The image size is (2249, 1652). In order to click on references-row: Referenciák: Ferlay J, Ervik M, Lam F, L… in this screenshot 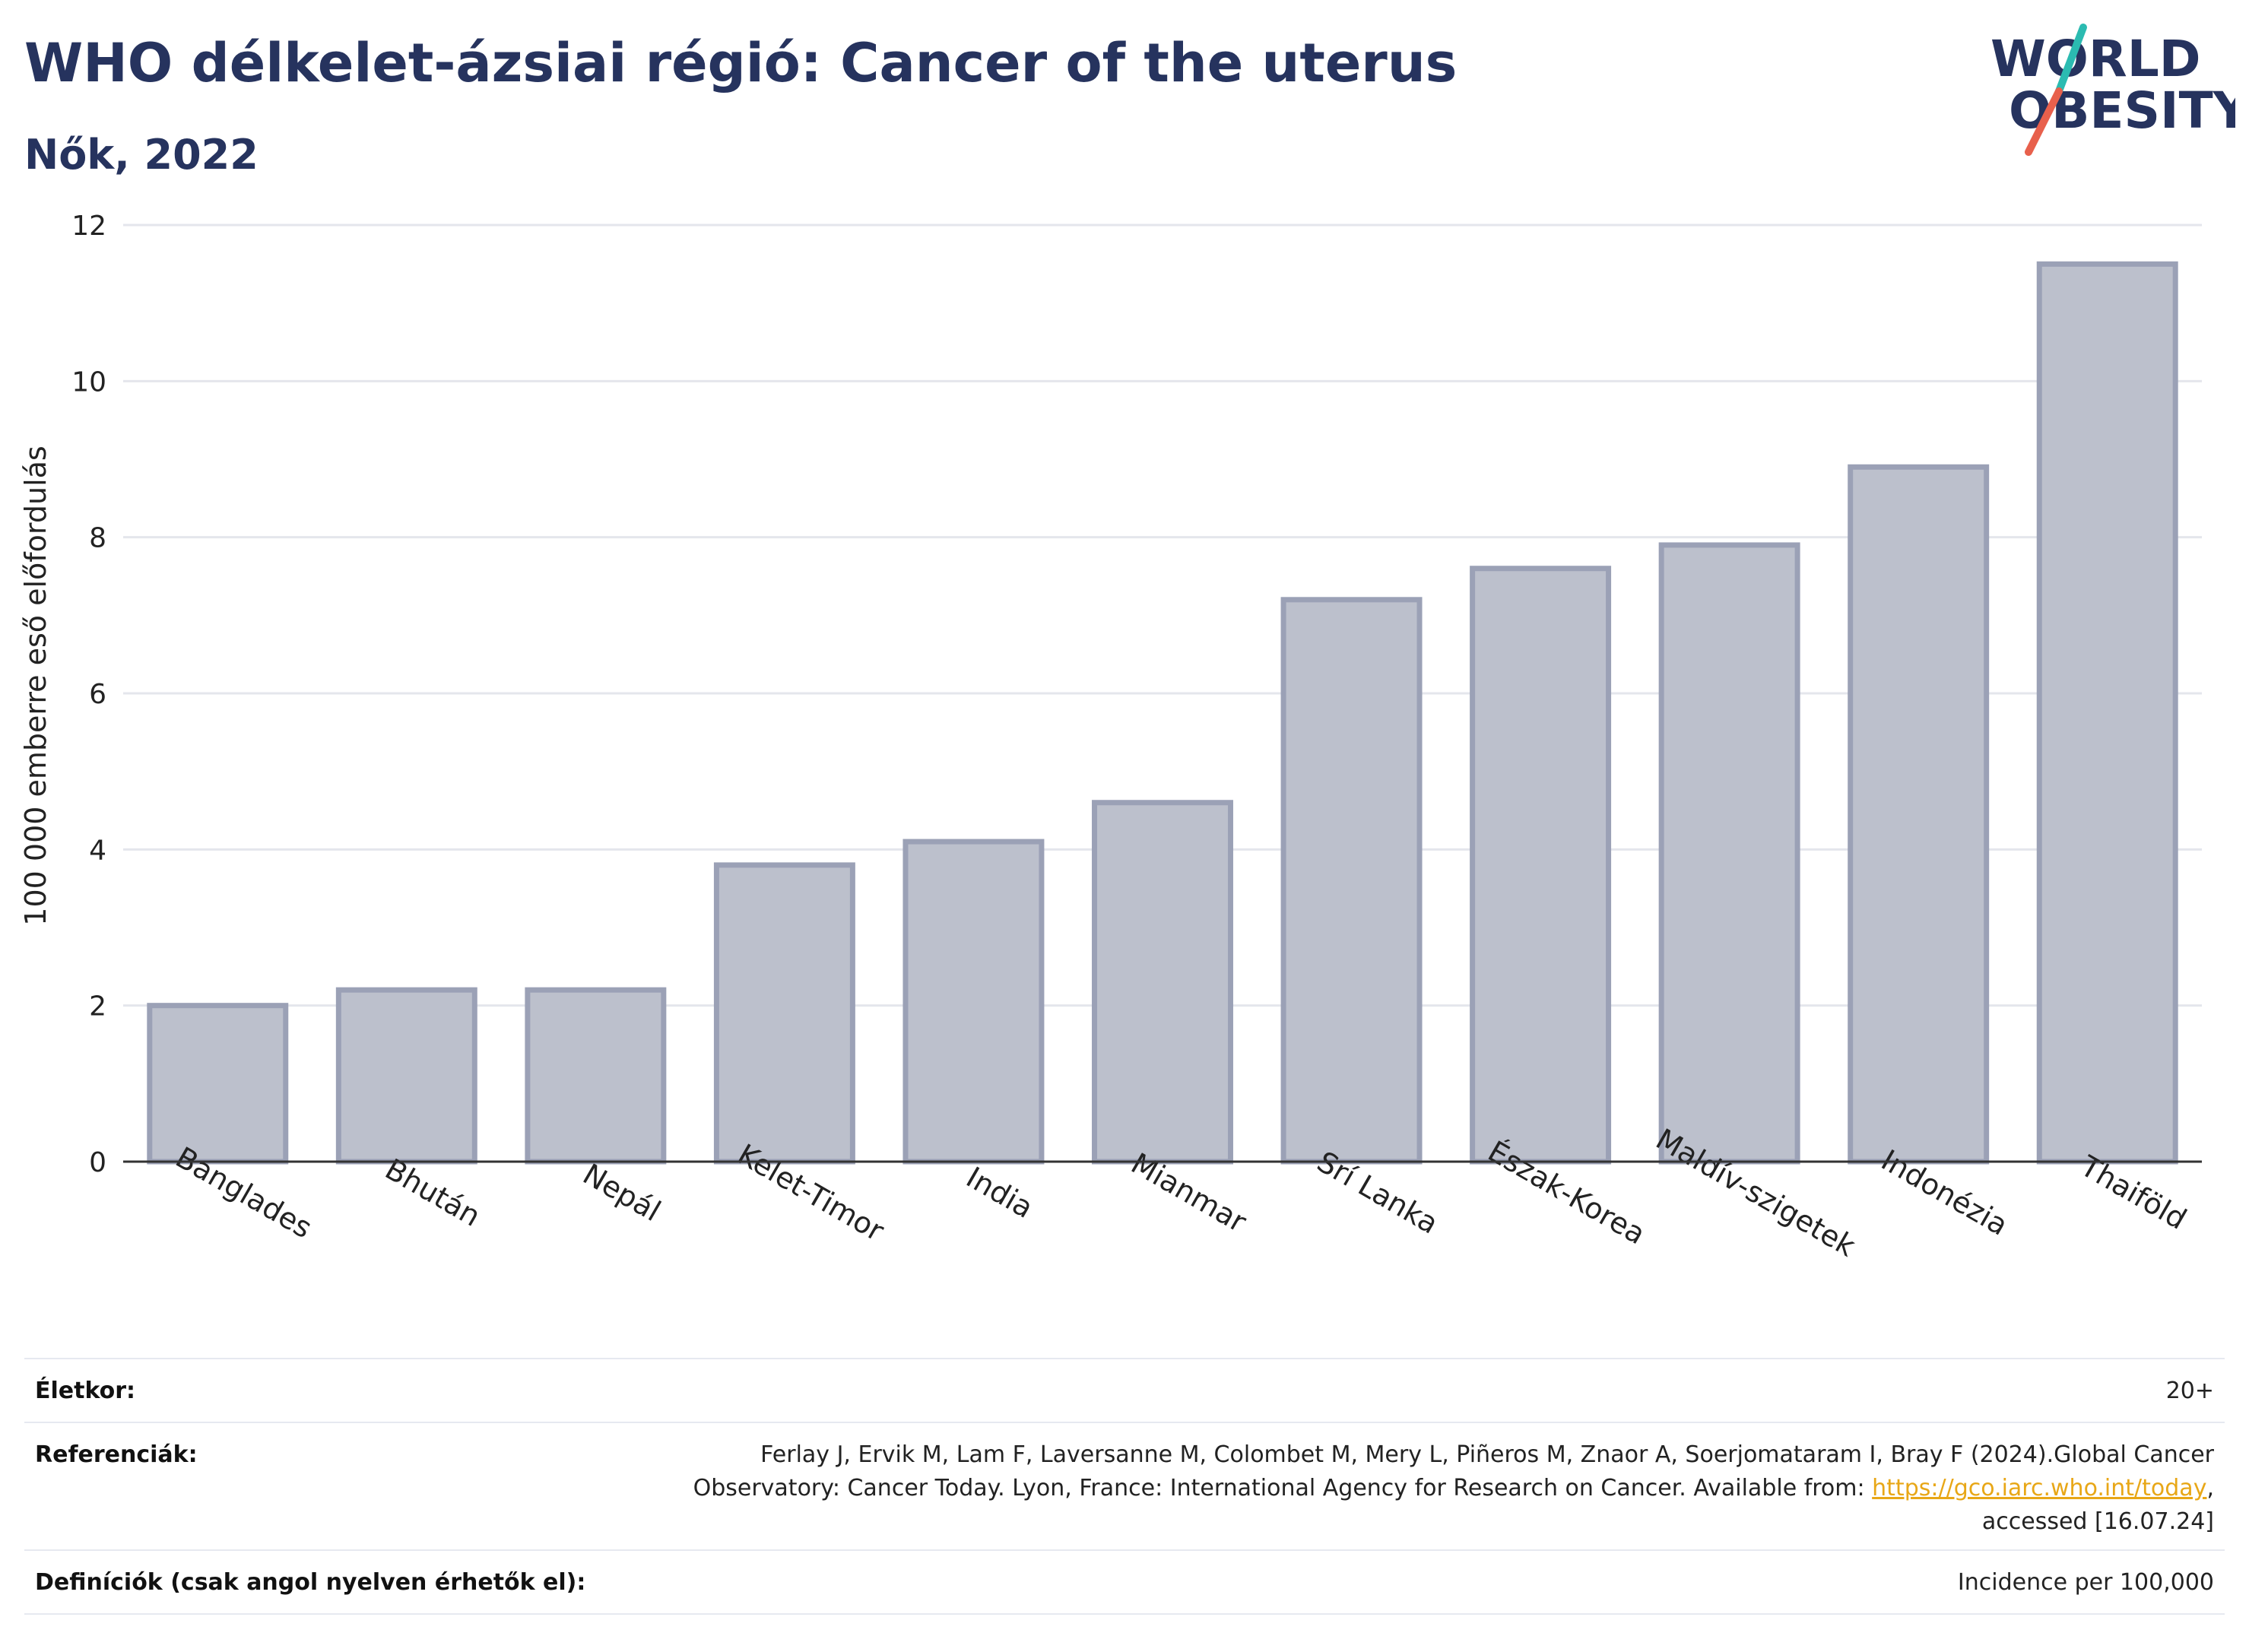, I will do `click(1124, 1486)`.